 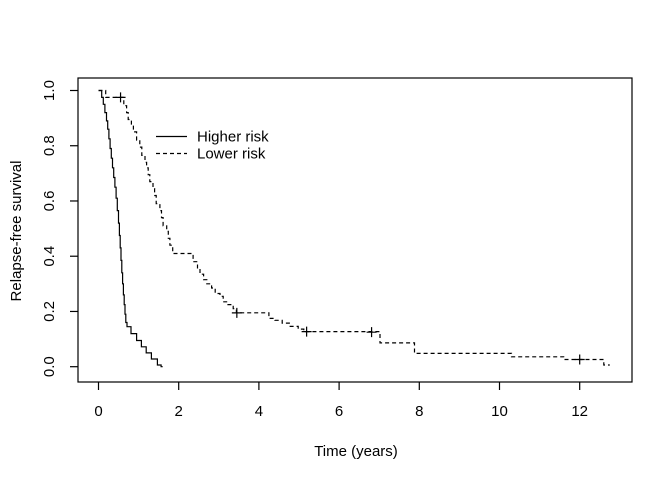 What do you see at coordinates (419, 411) in the screenshot?
I see `x-tick-label: 8` at bounding box center [419, 411].